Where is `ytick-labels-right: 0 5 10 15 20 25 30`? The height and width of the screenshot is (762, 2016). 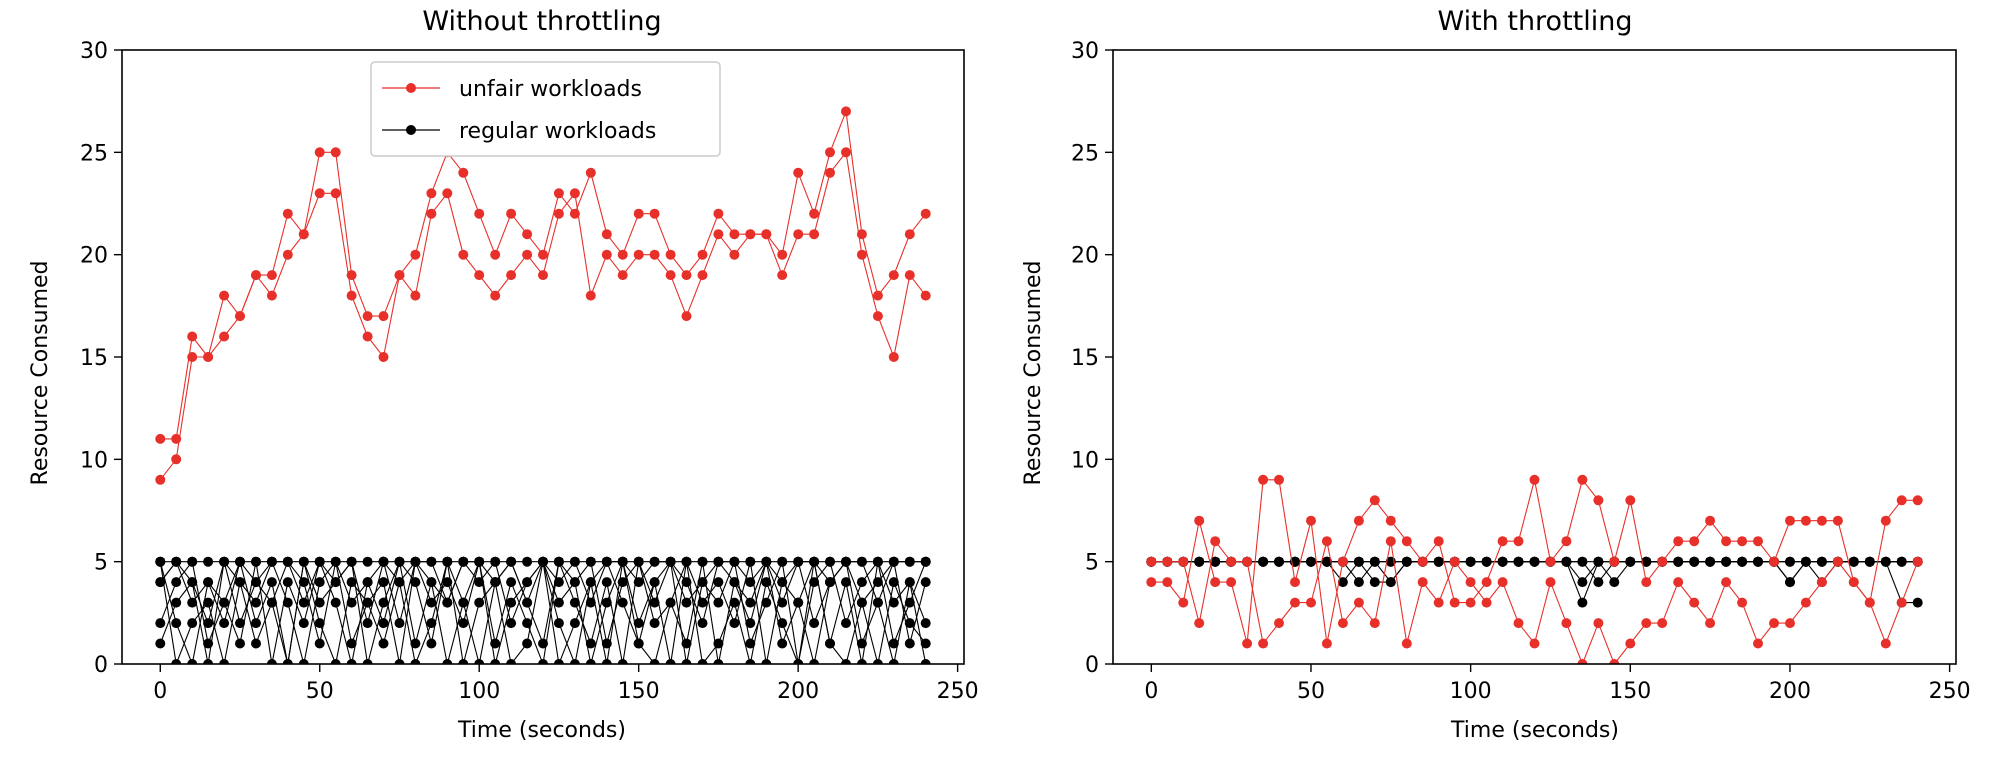 ytick-labels-right: 0 5 10 15 20 25 30 is located at coordinates (1092, 358).